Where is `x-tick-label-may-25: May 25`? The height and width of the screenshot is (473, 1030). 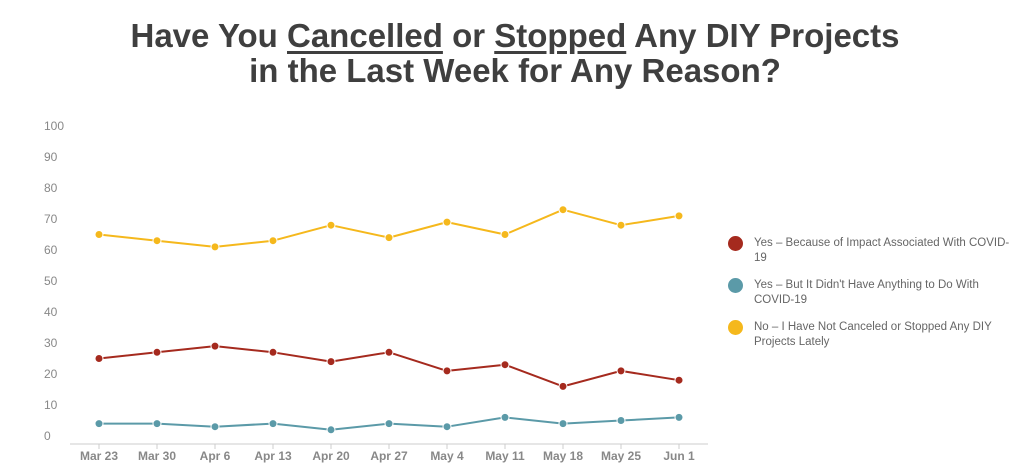 x-tick-label-may-25: May 25 is located at coordinates (621, 456).